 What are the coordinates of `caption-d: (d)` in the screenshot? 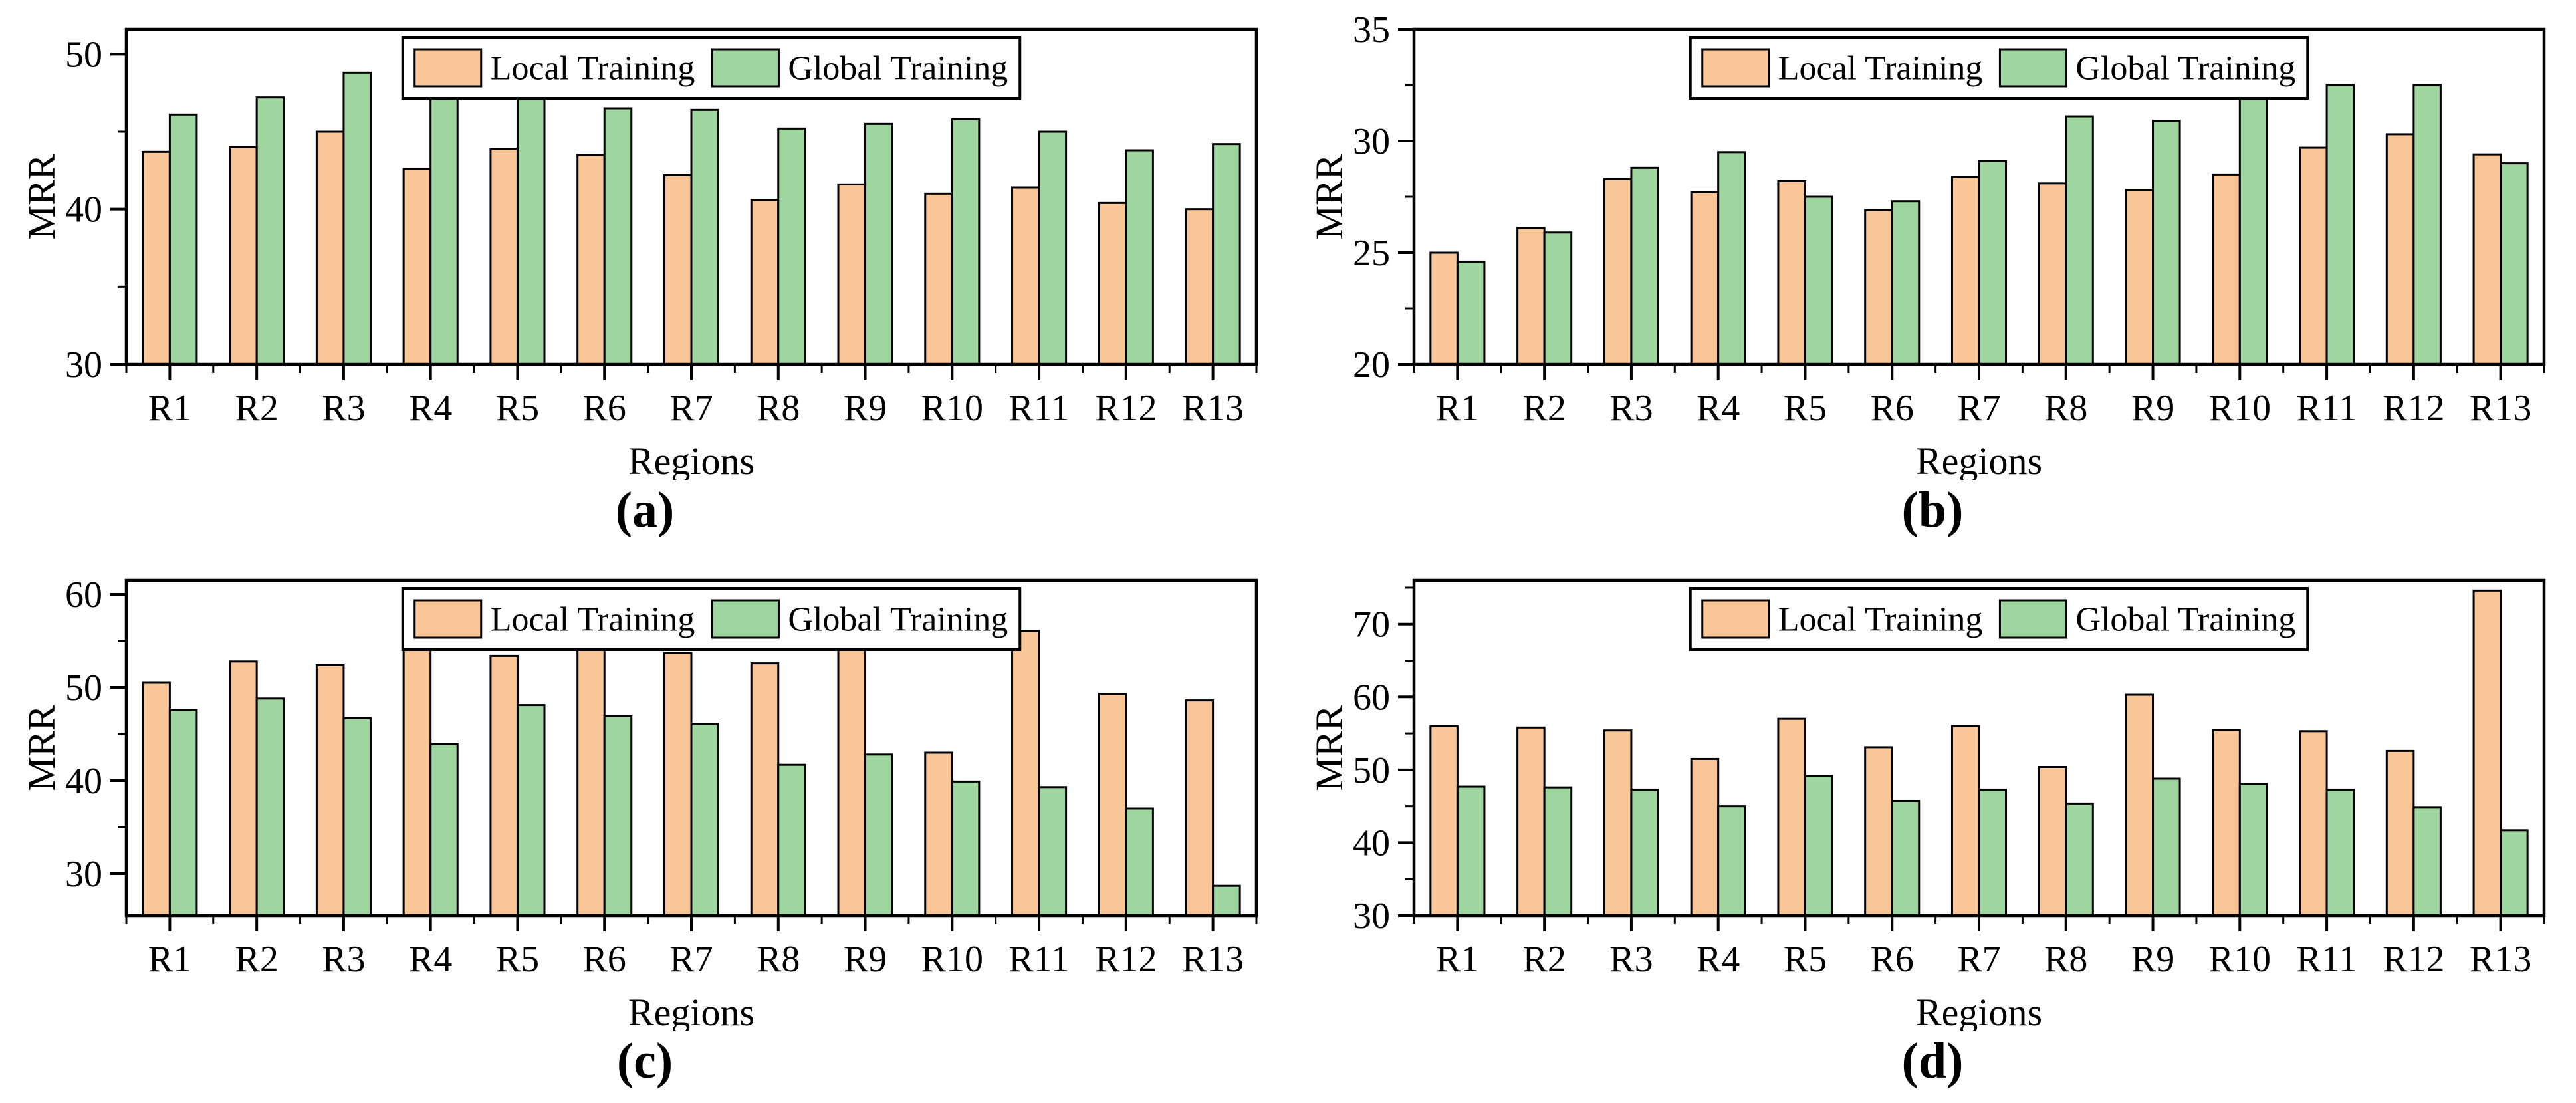 It's located at (1932, 1061).